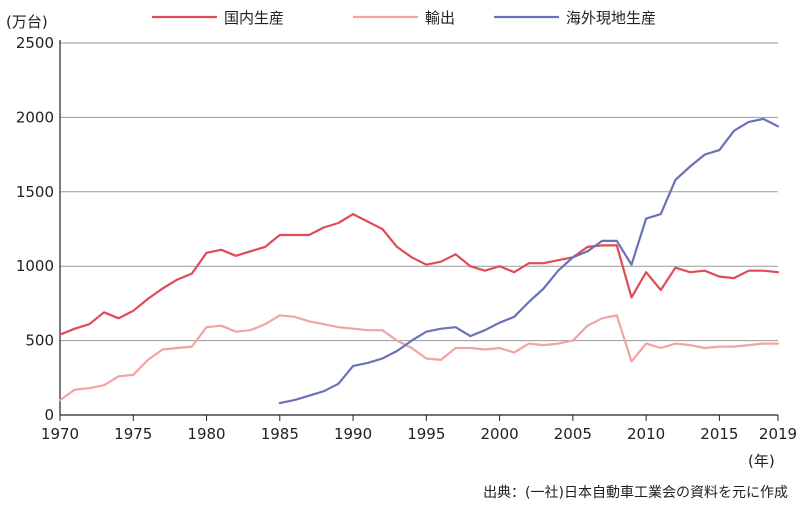 The image size is (800, 506). Describe the element at coordinates (35, 117) in the screenshot. I see `y-tick-2000: 2000` at that location.